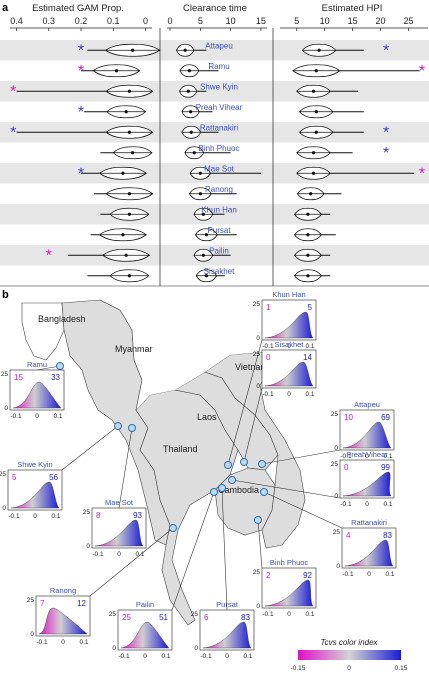 The image size is (429, 690). What do you see at coordinates (288, 294) in the screenshot?
I see `inset-title: Khun Han` at bounding box center [288, 294].